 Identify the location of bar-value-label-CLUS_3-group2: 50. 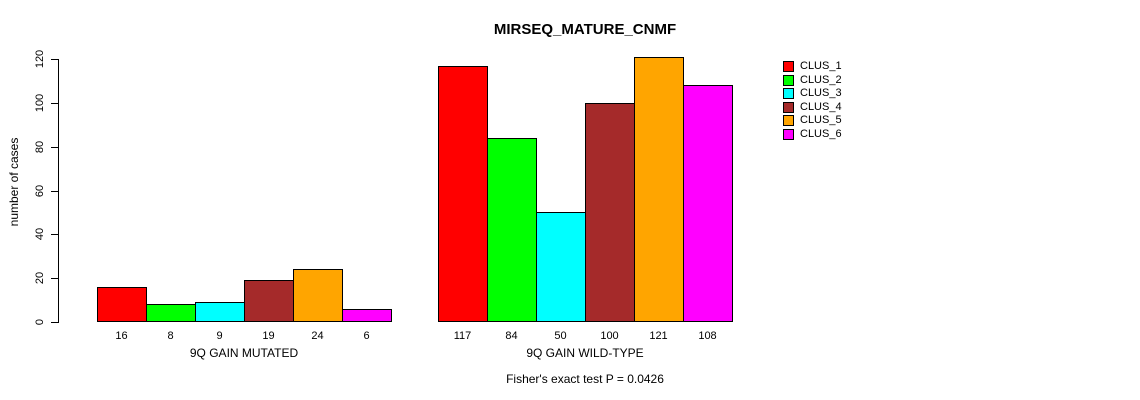
(560, 336).